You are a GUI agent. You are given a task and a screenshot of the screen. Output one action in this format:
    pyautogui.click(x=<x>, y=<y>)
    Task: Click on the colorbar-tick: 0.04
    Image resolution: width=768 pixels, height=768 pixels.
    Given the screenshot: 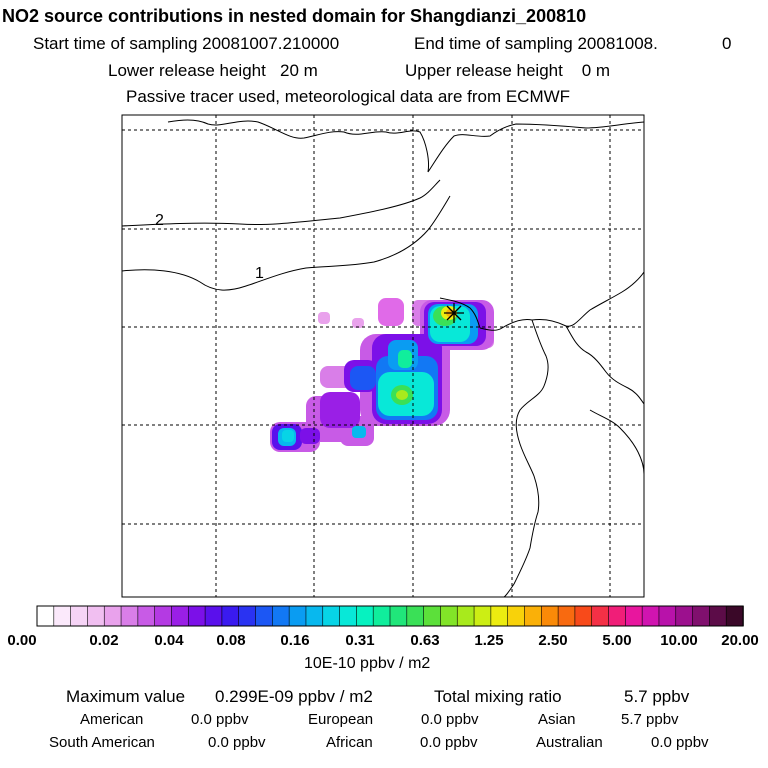 What is the action you would take?
    pyautogui.click(x=169, y=640)
    